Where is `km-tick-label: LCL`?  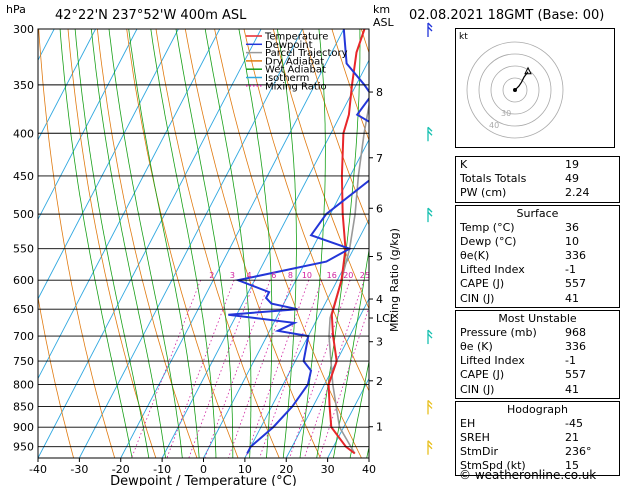
km-tick-label: LCL is located at coordinates (386, 318).